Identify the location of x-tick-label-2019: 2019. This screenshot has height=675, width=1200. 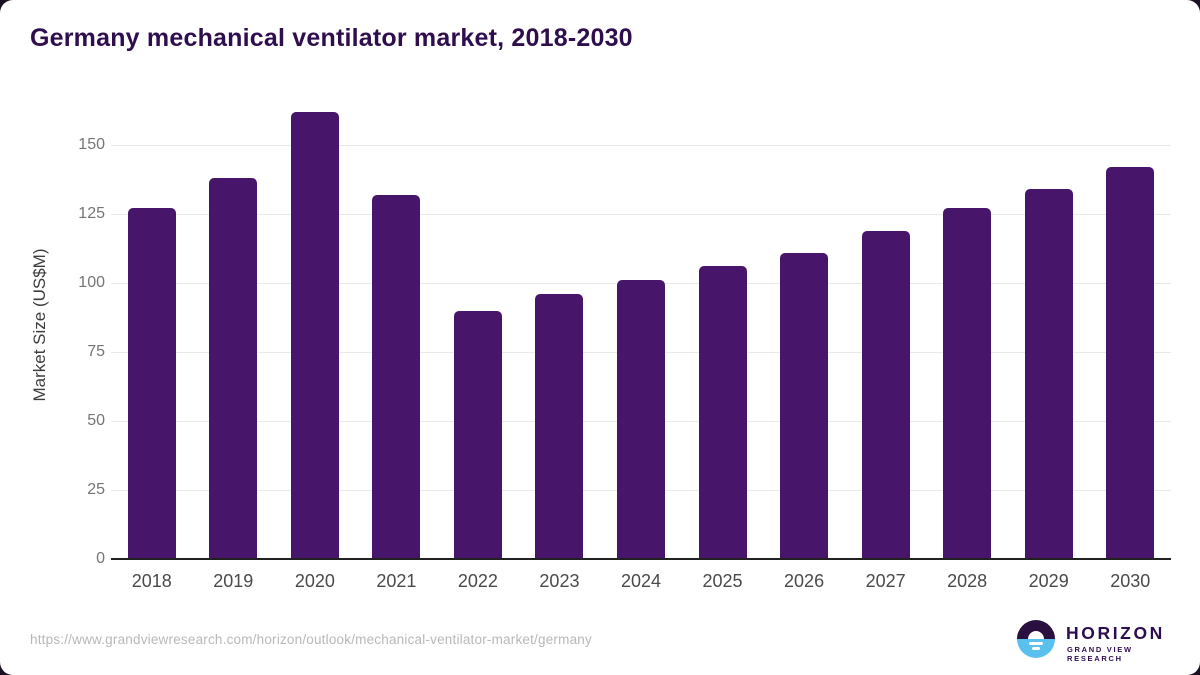
(233, 581).